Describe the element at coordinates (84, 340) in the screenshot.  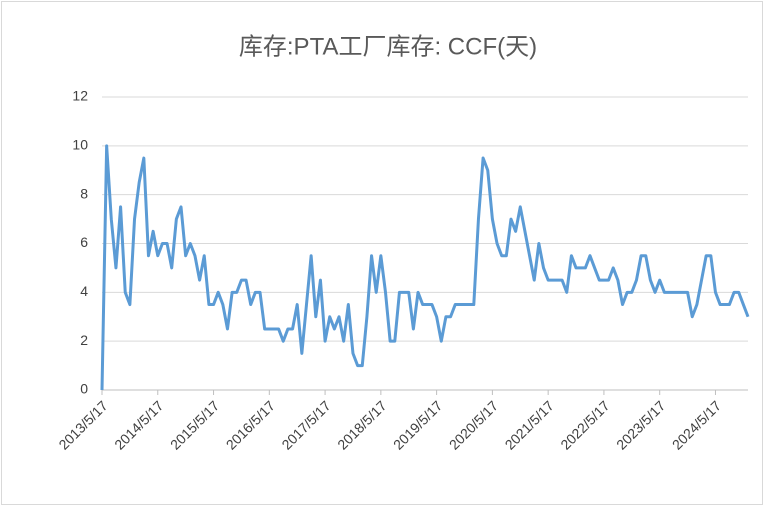
I see `y-tick-label: 2` at that location.